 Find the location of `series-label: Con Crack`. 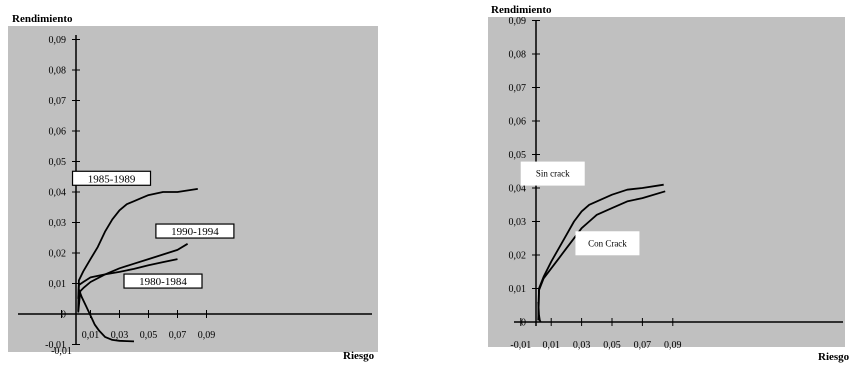

series-label: Con Crack is located at coordinates (607, 243).